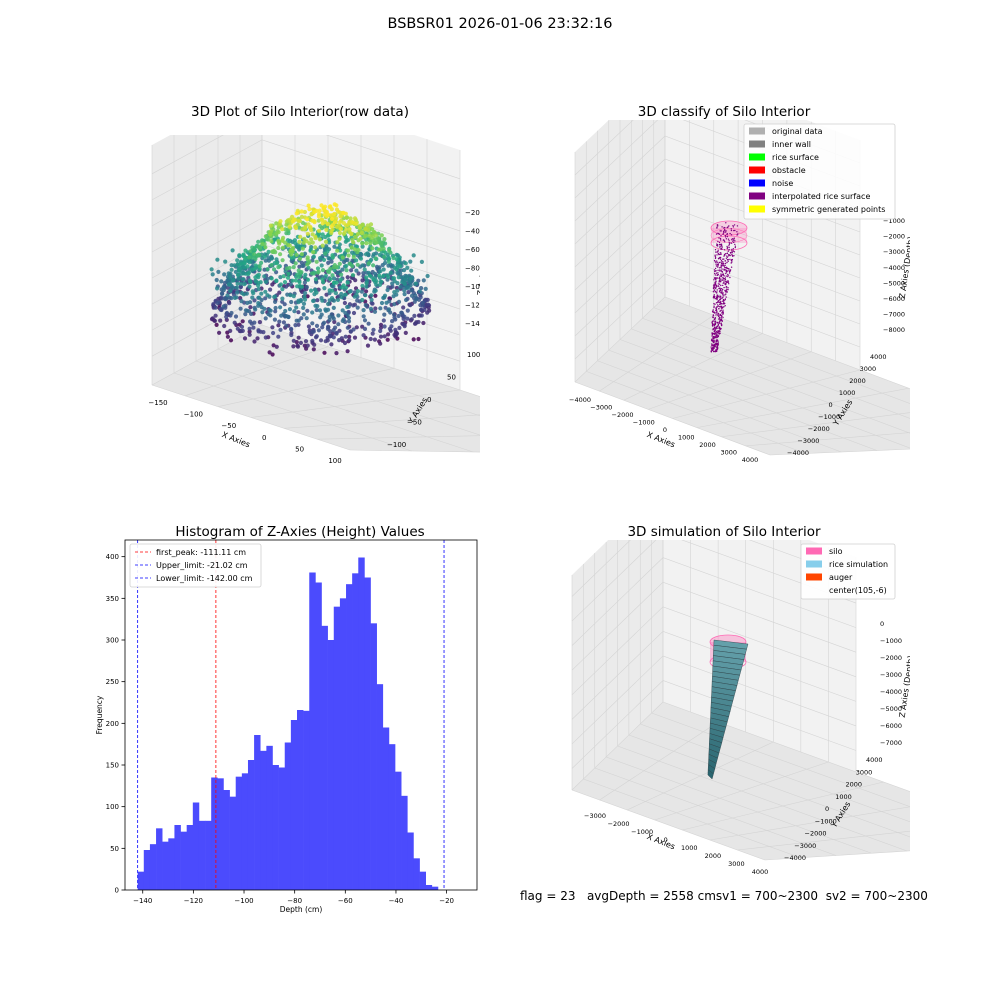 The width and height of the screenshot is (1000, 1000). I want to click on x-tick-label: −1000, so click(644, 423).